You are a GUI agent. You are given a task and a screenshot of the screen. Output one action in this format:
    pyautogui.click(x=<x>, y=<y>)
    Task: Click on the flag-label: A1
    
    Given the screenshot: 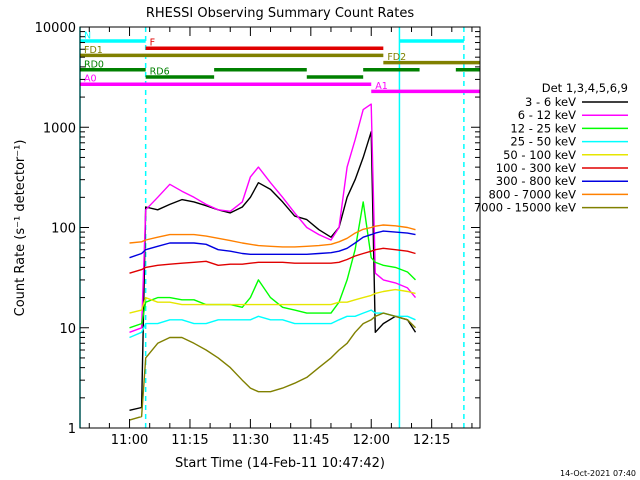 What is the action you would take?
    pyautogui.click(x=381, y=86)
    